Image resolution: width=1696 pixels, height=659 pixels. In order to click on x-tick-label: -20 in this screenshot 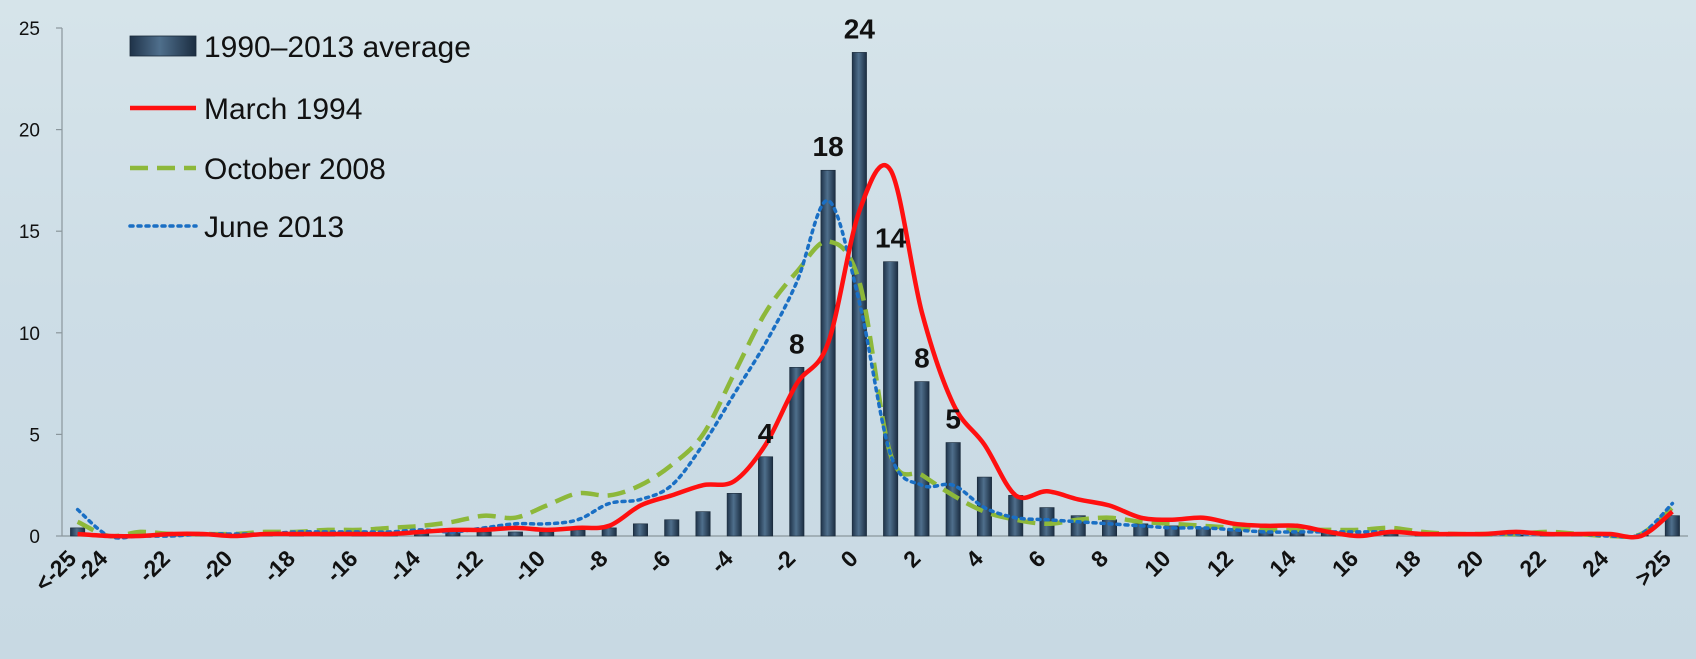, I will do `click(217, 566)`.